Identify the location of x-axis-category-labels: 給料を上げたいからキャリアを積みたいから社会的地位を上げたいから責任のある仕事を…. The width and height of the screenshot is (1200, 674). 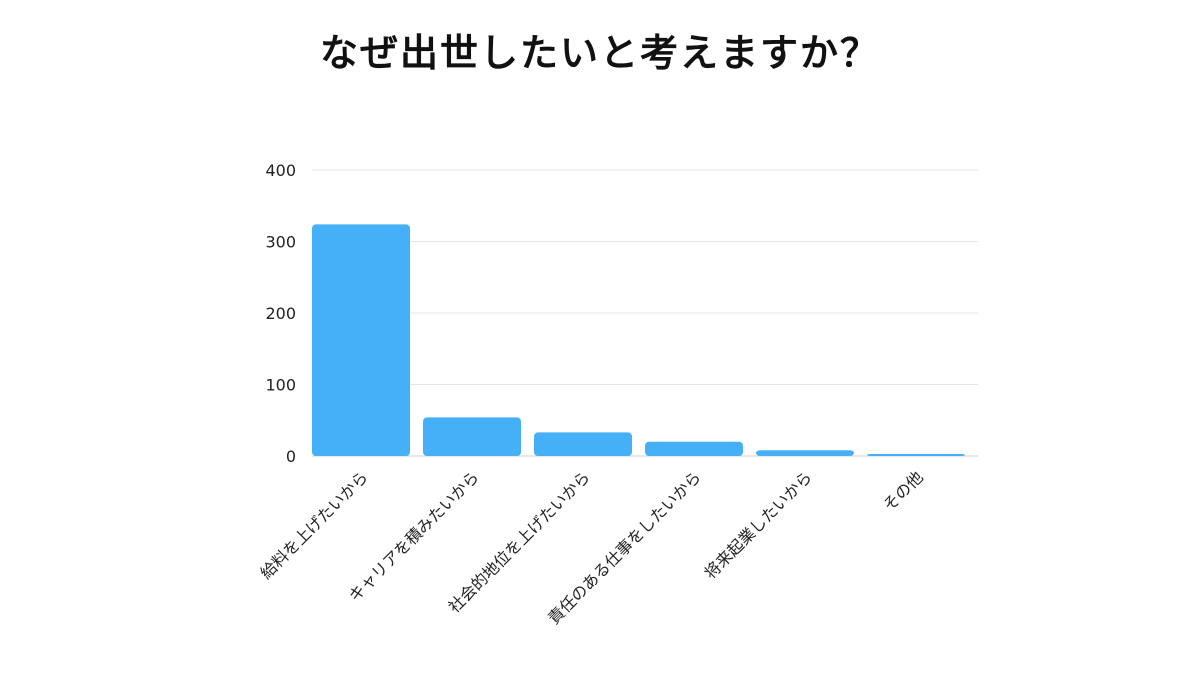
(592, 547).